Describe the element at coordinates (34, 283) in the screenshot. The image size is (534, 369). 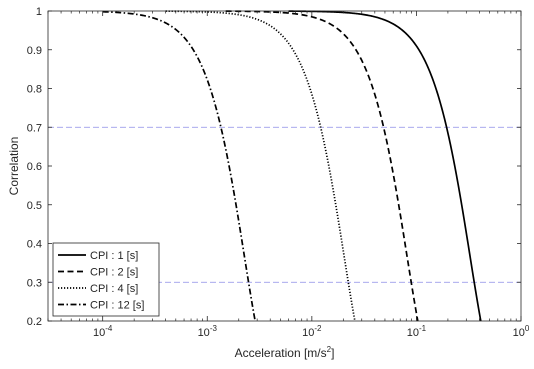
I see `y-tick-label-1: 0.3` at that location.